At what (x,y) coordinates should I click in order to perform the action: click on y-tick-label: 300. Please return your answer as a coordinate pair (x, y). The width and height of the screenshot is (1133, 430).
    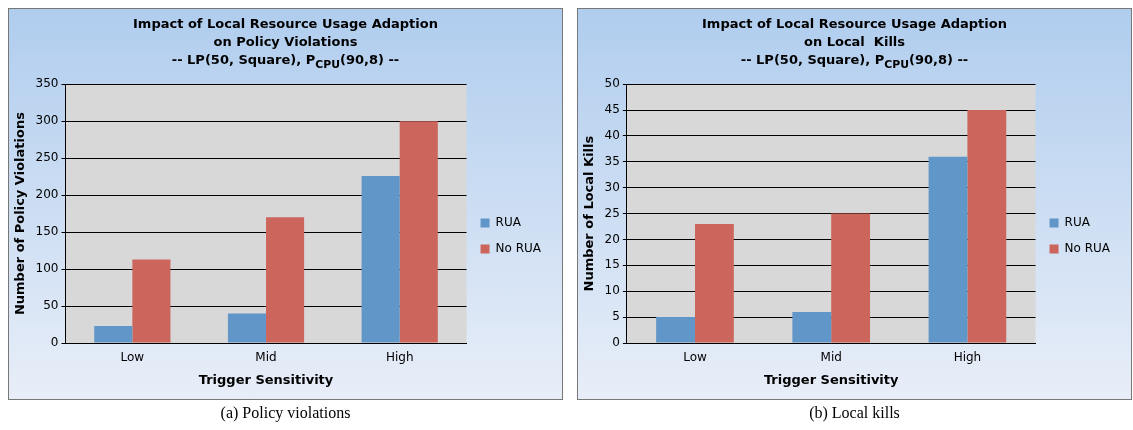
    Looking at the image, I should click on (47, 119).